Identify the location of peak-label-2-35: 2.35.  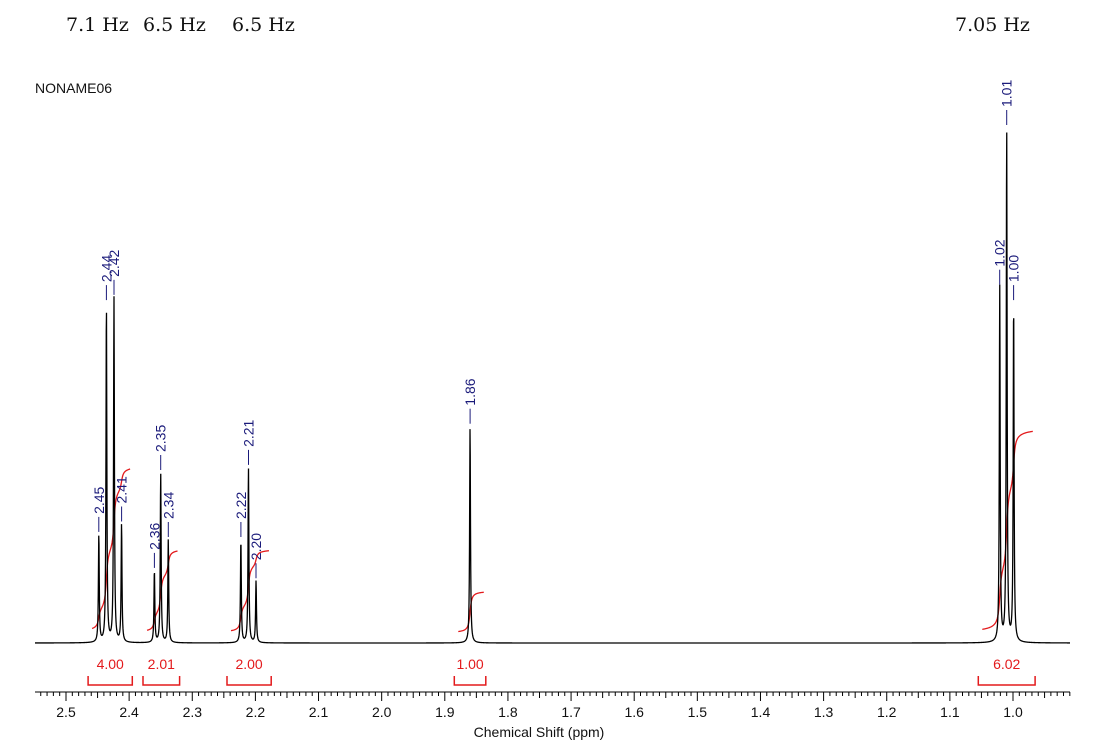
(161, 447).